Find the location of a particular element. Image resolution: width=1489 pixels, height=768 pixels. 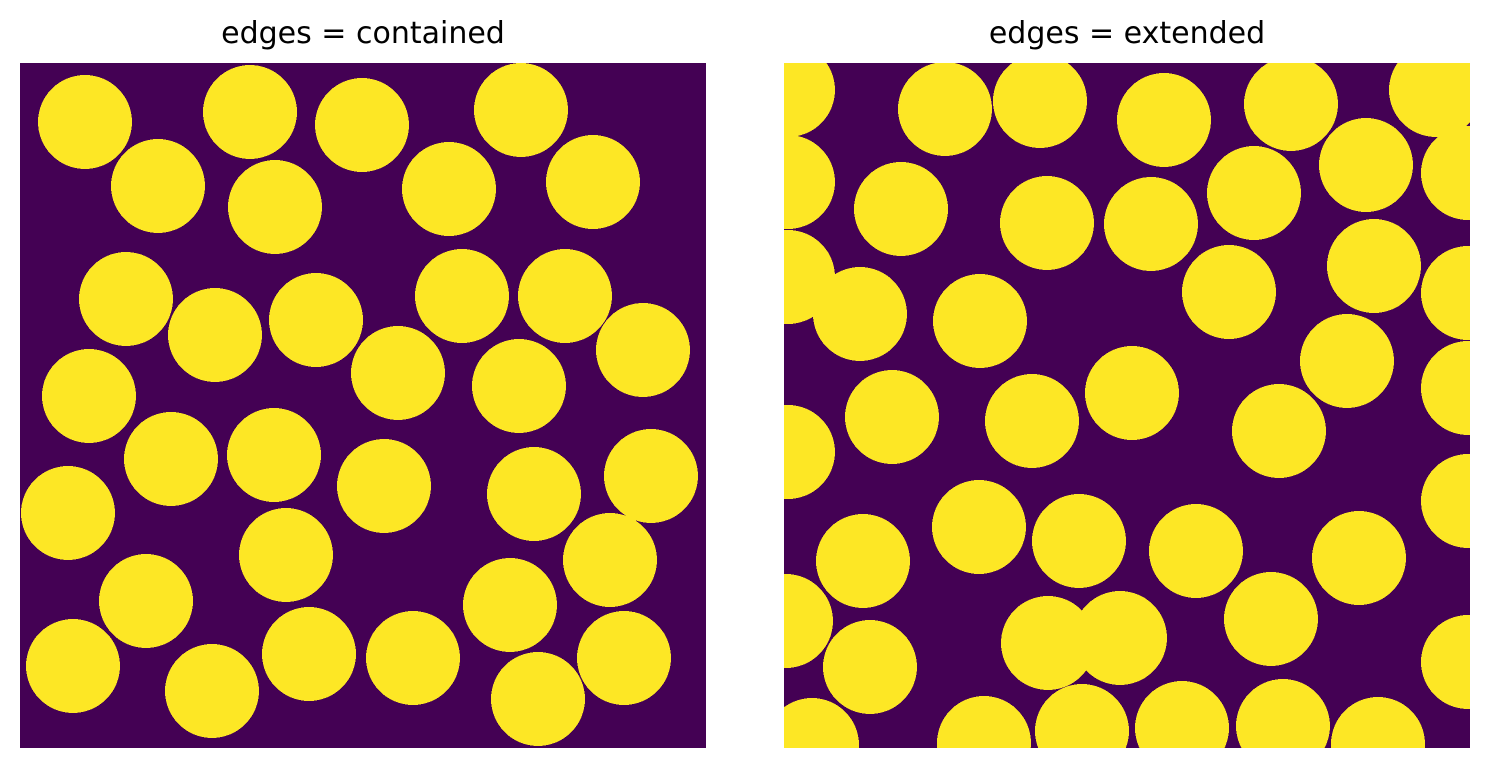

panel-title: edges = extended is located at coordinates (1127, 33).